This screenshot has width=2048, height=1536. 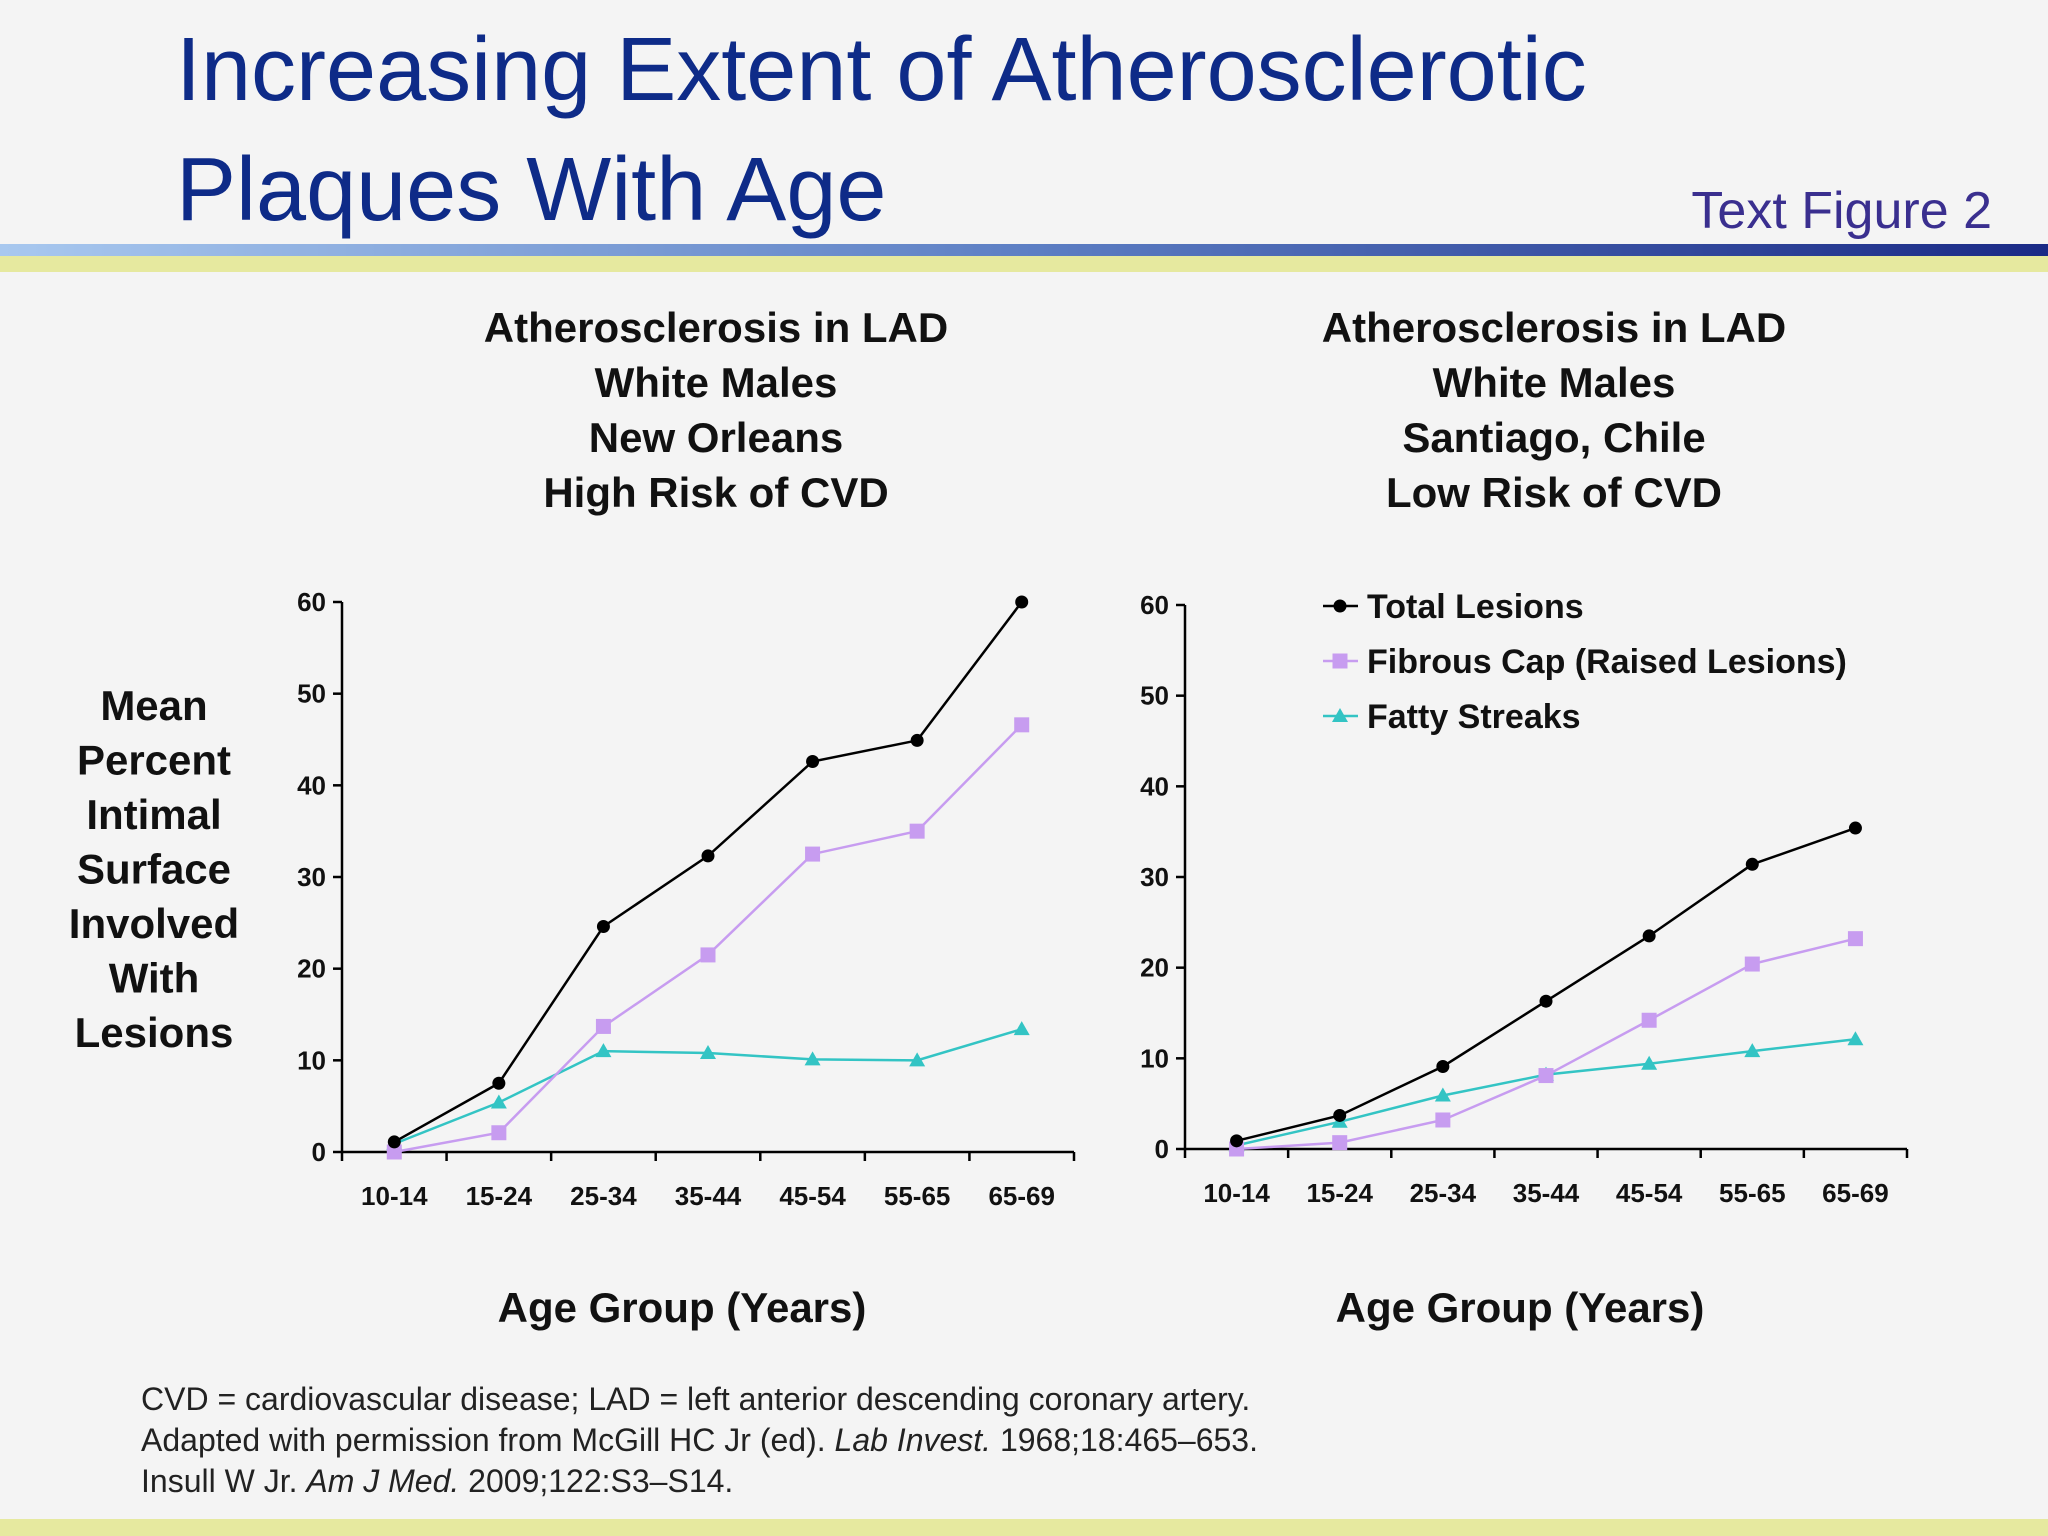 I want to click on y-tick-label: 60, so click(x=311, y=602).